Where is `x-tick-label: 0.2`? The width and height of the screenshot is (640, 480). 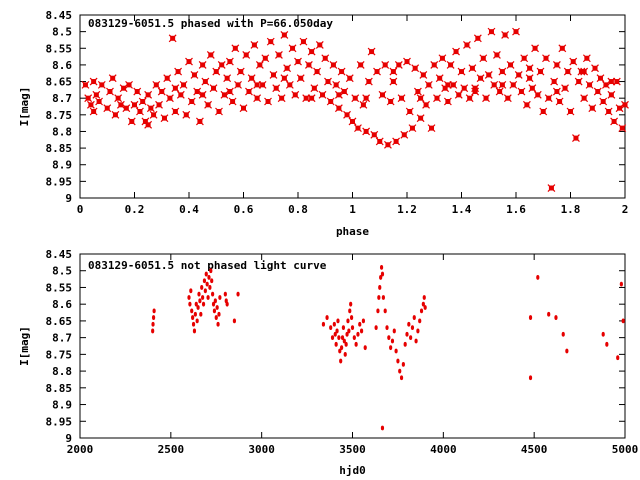
x-tick-label: 0.2 is located at coordinates (135, 209).